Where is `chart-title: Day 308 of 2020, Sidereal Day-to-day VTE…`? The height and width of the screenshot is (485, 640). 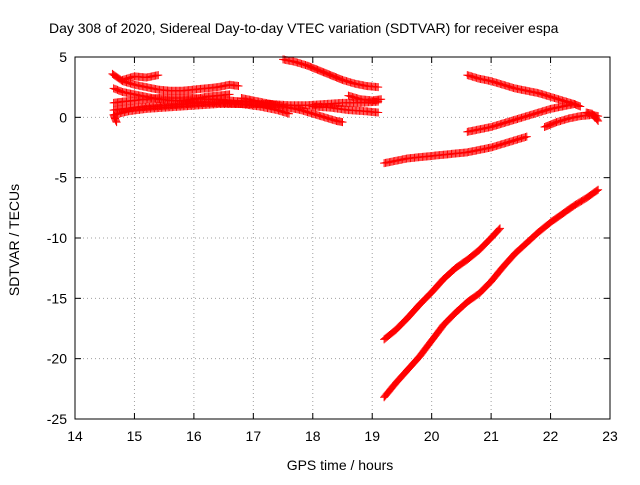
chart-title: Day 308 of 2020, Sidereal Day-to-day VTE… is located at coordinates (304, 28).